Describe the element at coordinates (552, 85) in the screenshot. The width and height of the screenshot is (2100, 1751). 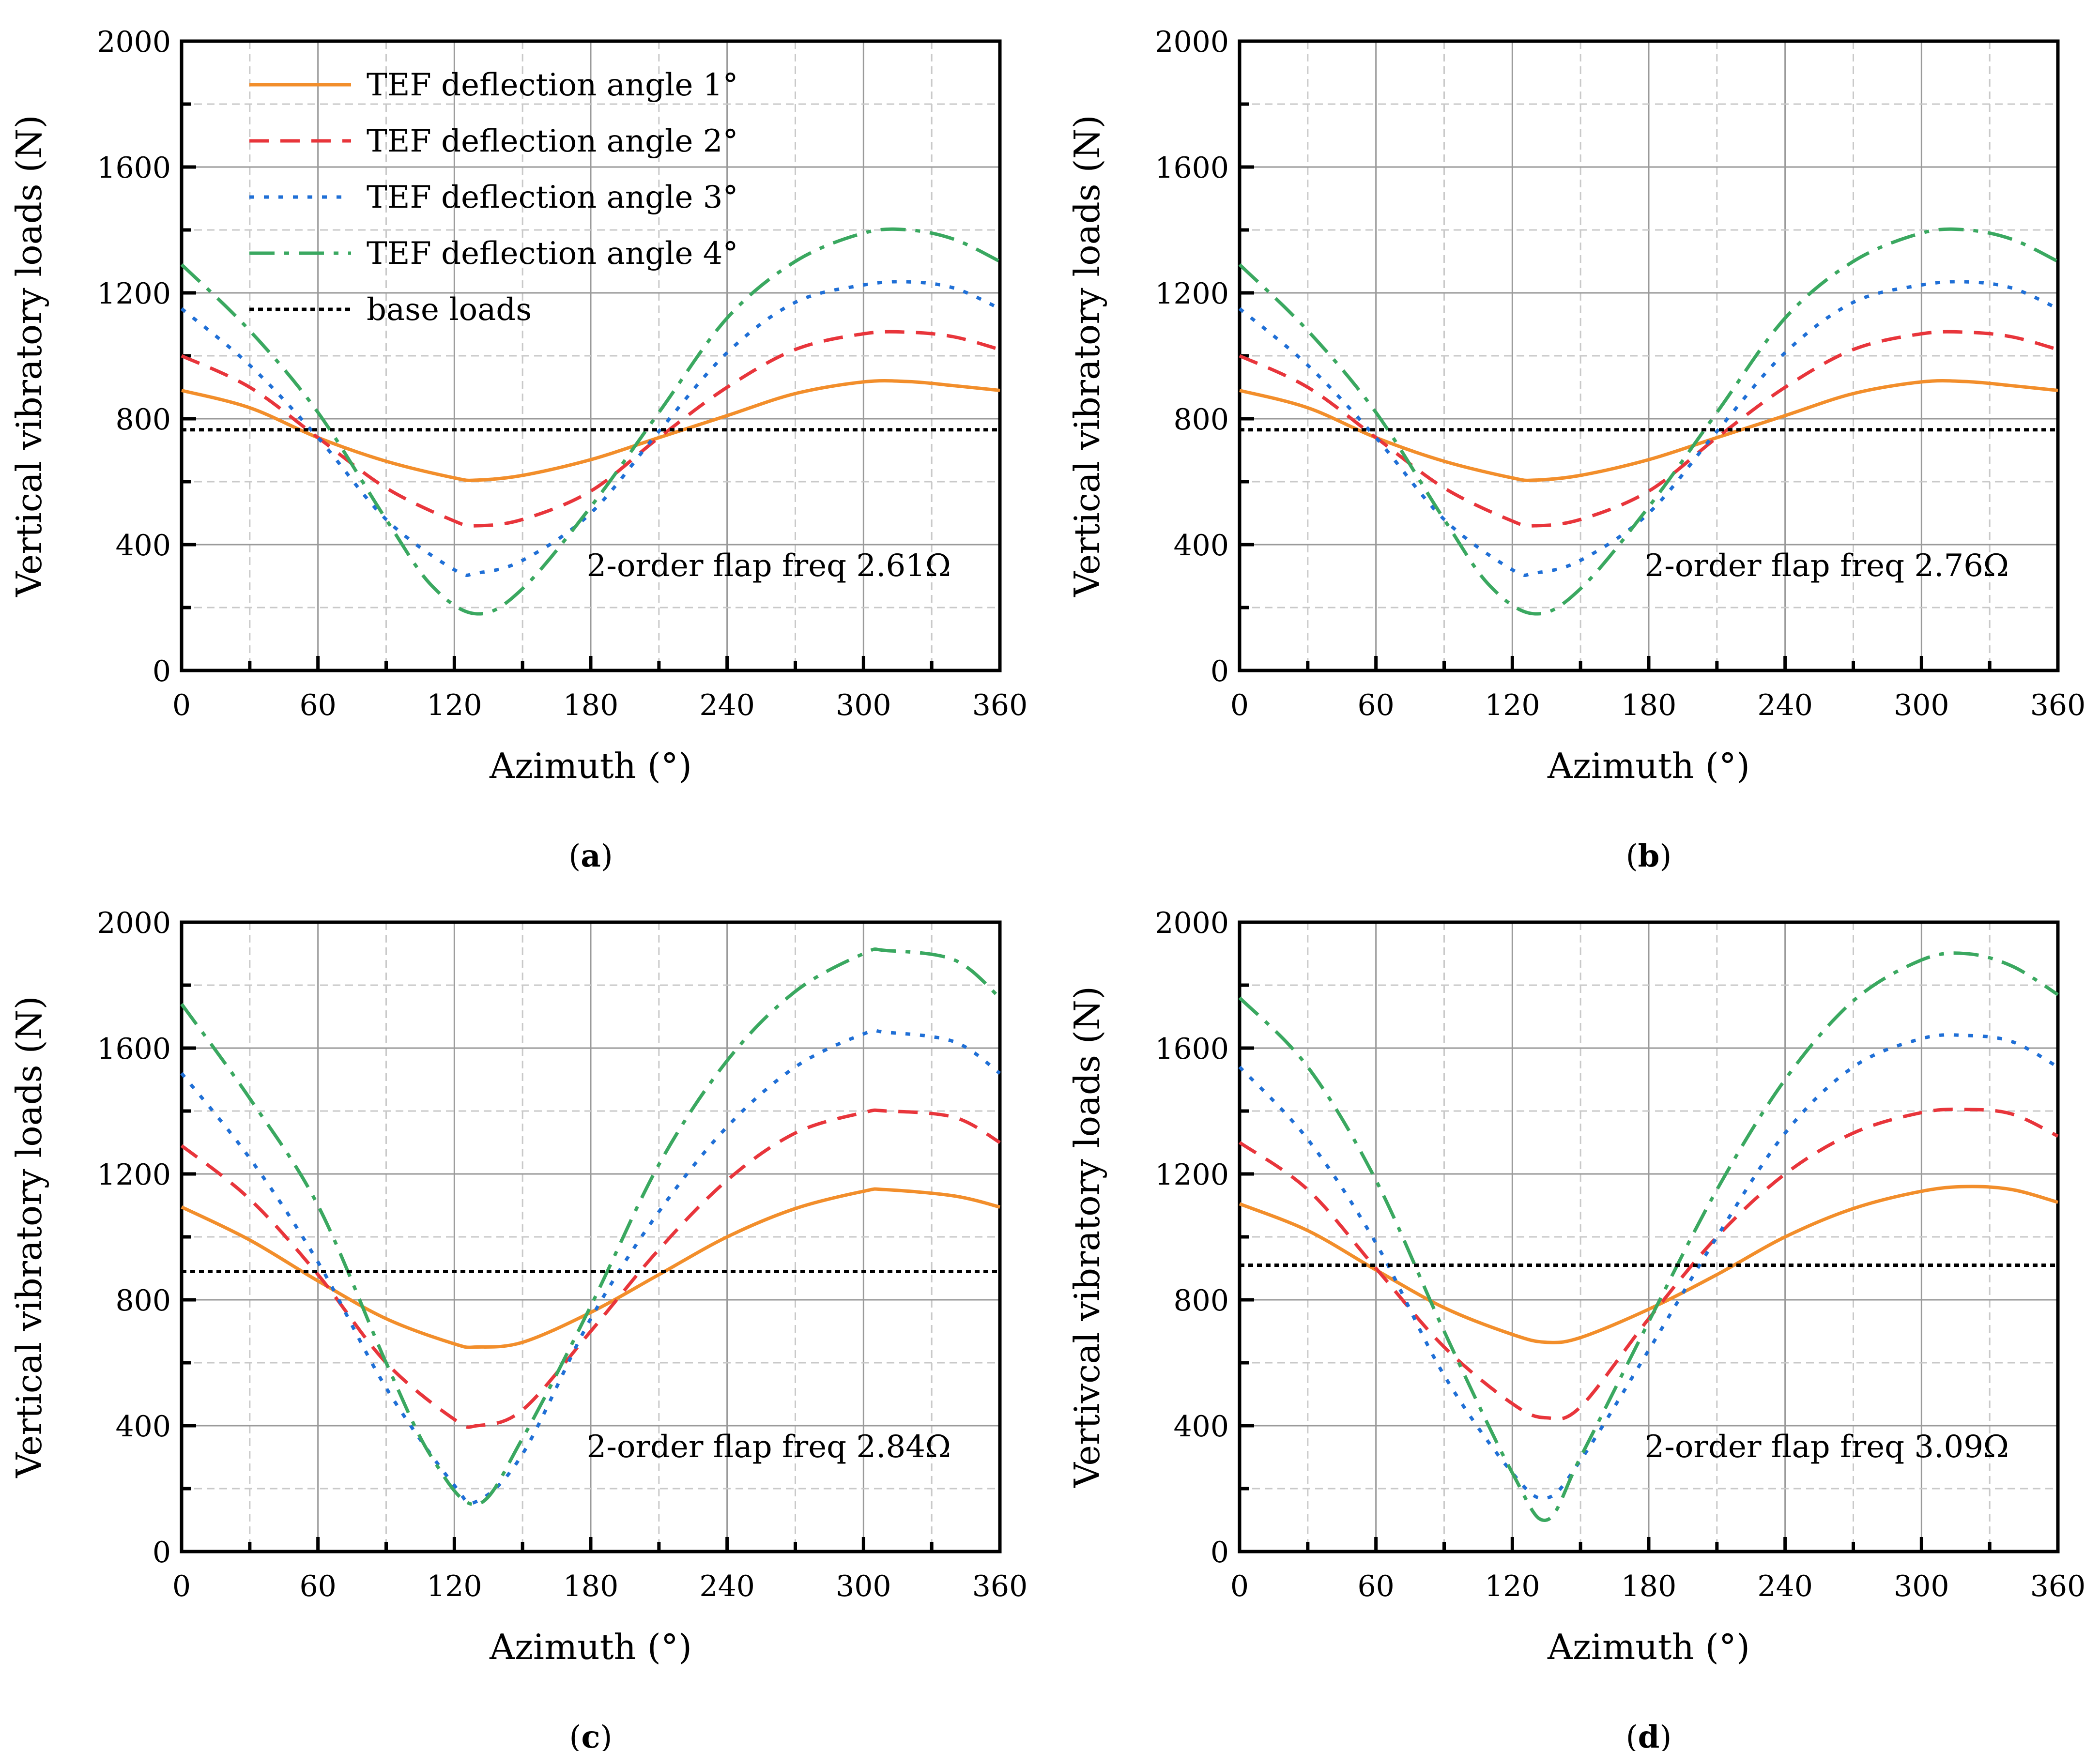
I see `legend-label: TEF deflection angle 1°` at that location.